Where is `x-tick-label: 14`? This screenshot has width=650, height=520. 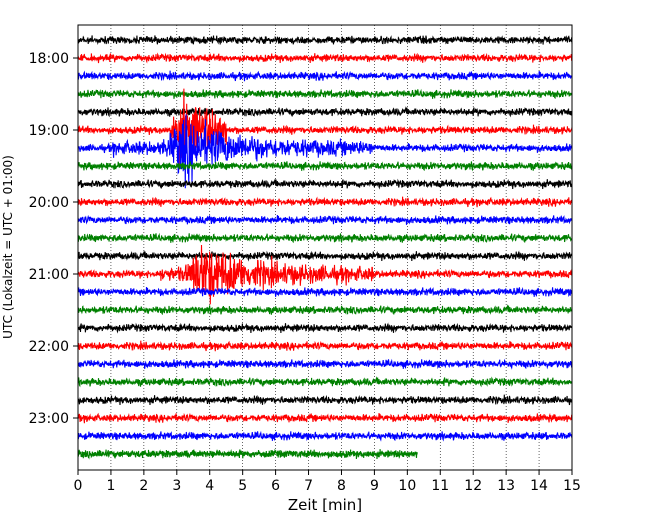 x-tick-label: 14 is located at coordinates (539, 486).